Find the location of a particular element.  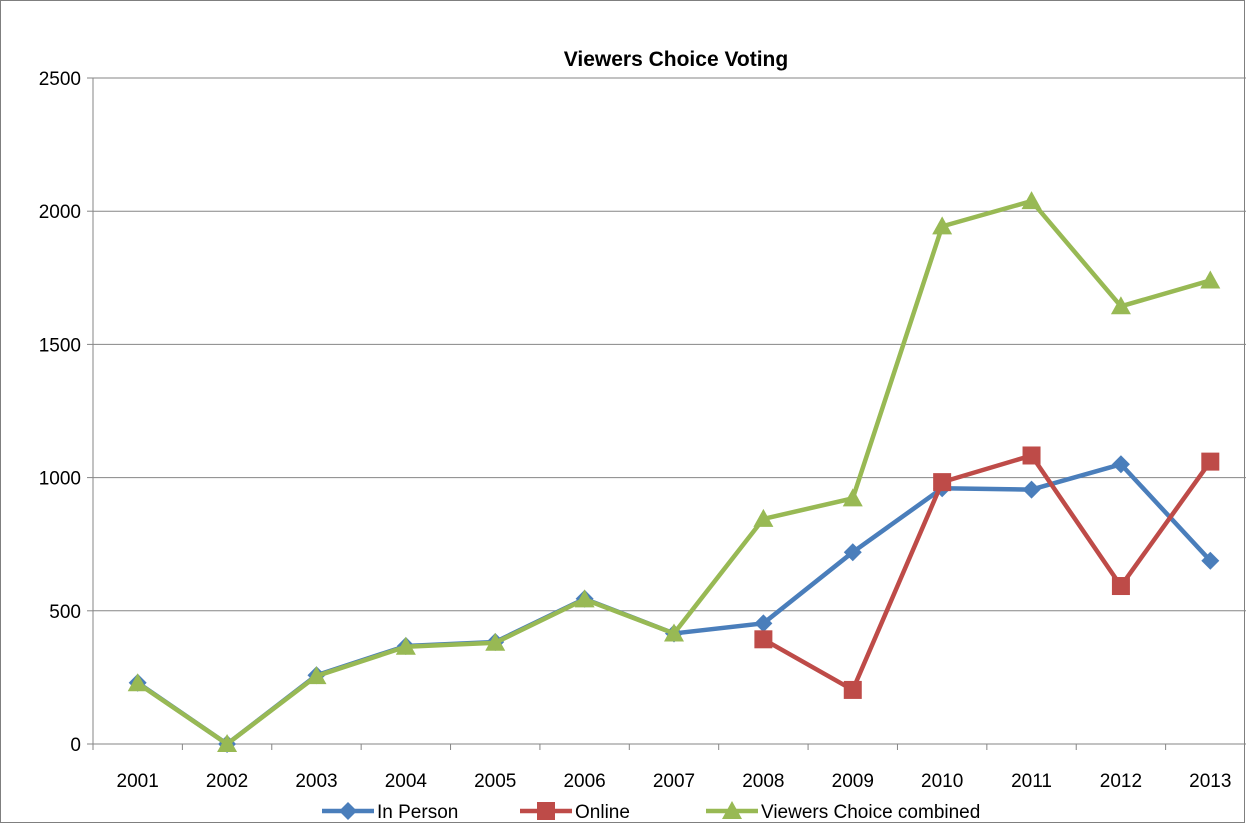

x-tick-label: 2013 is located at coordinates (1210, 781).